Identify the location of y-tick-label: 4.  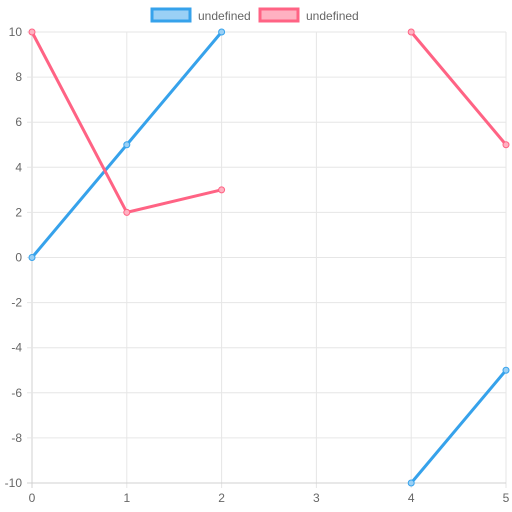
(18, 167).